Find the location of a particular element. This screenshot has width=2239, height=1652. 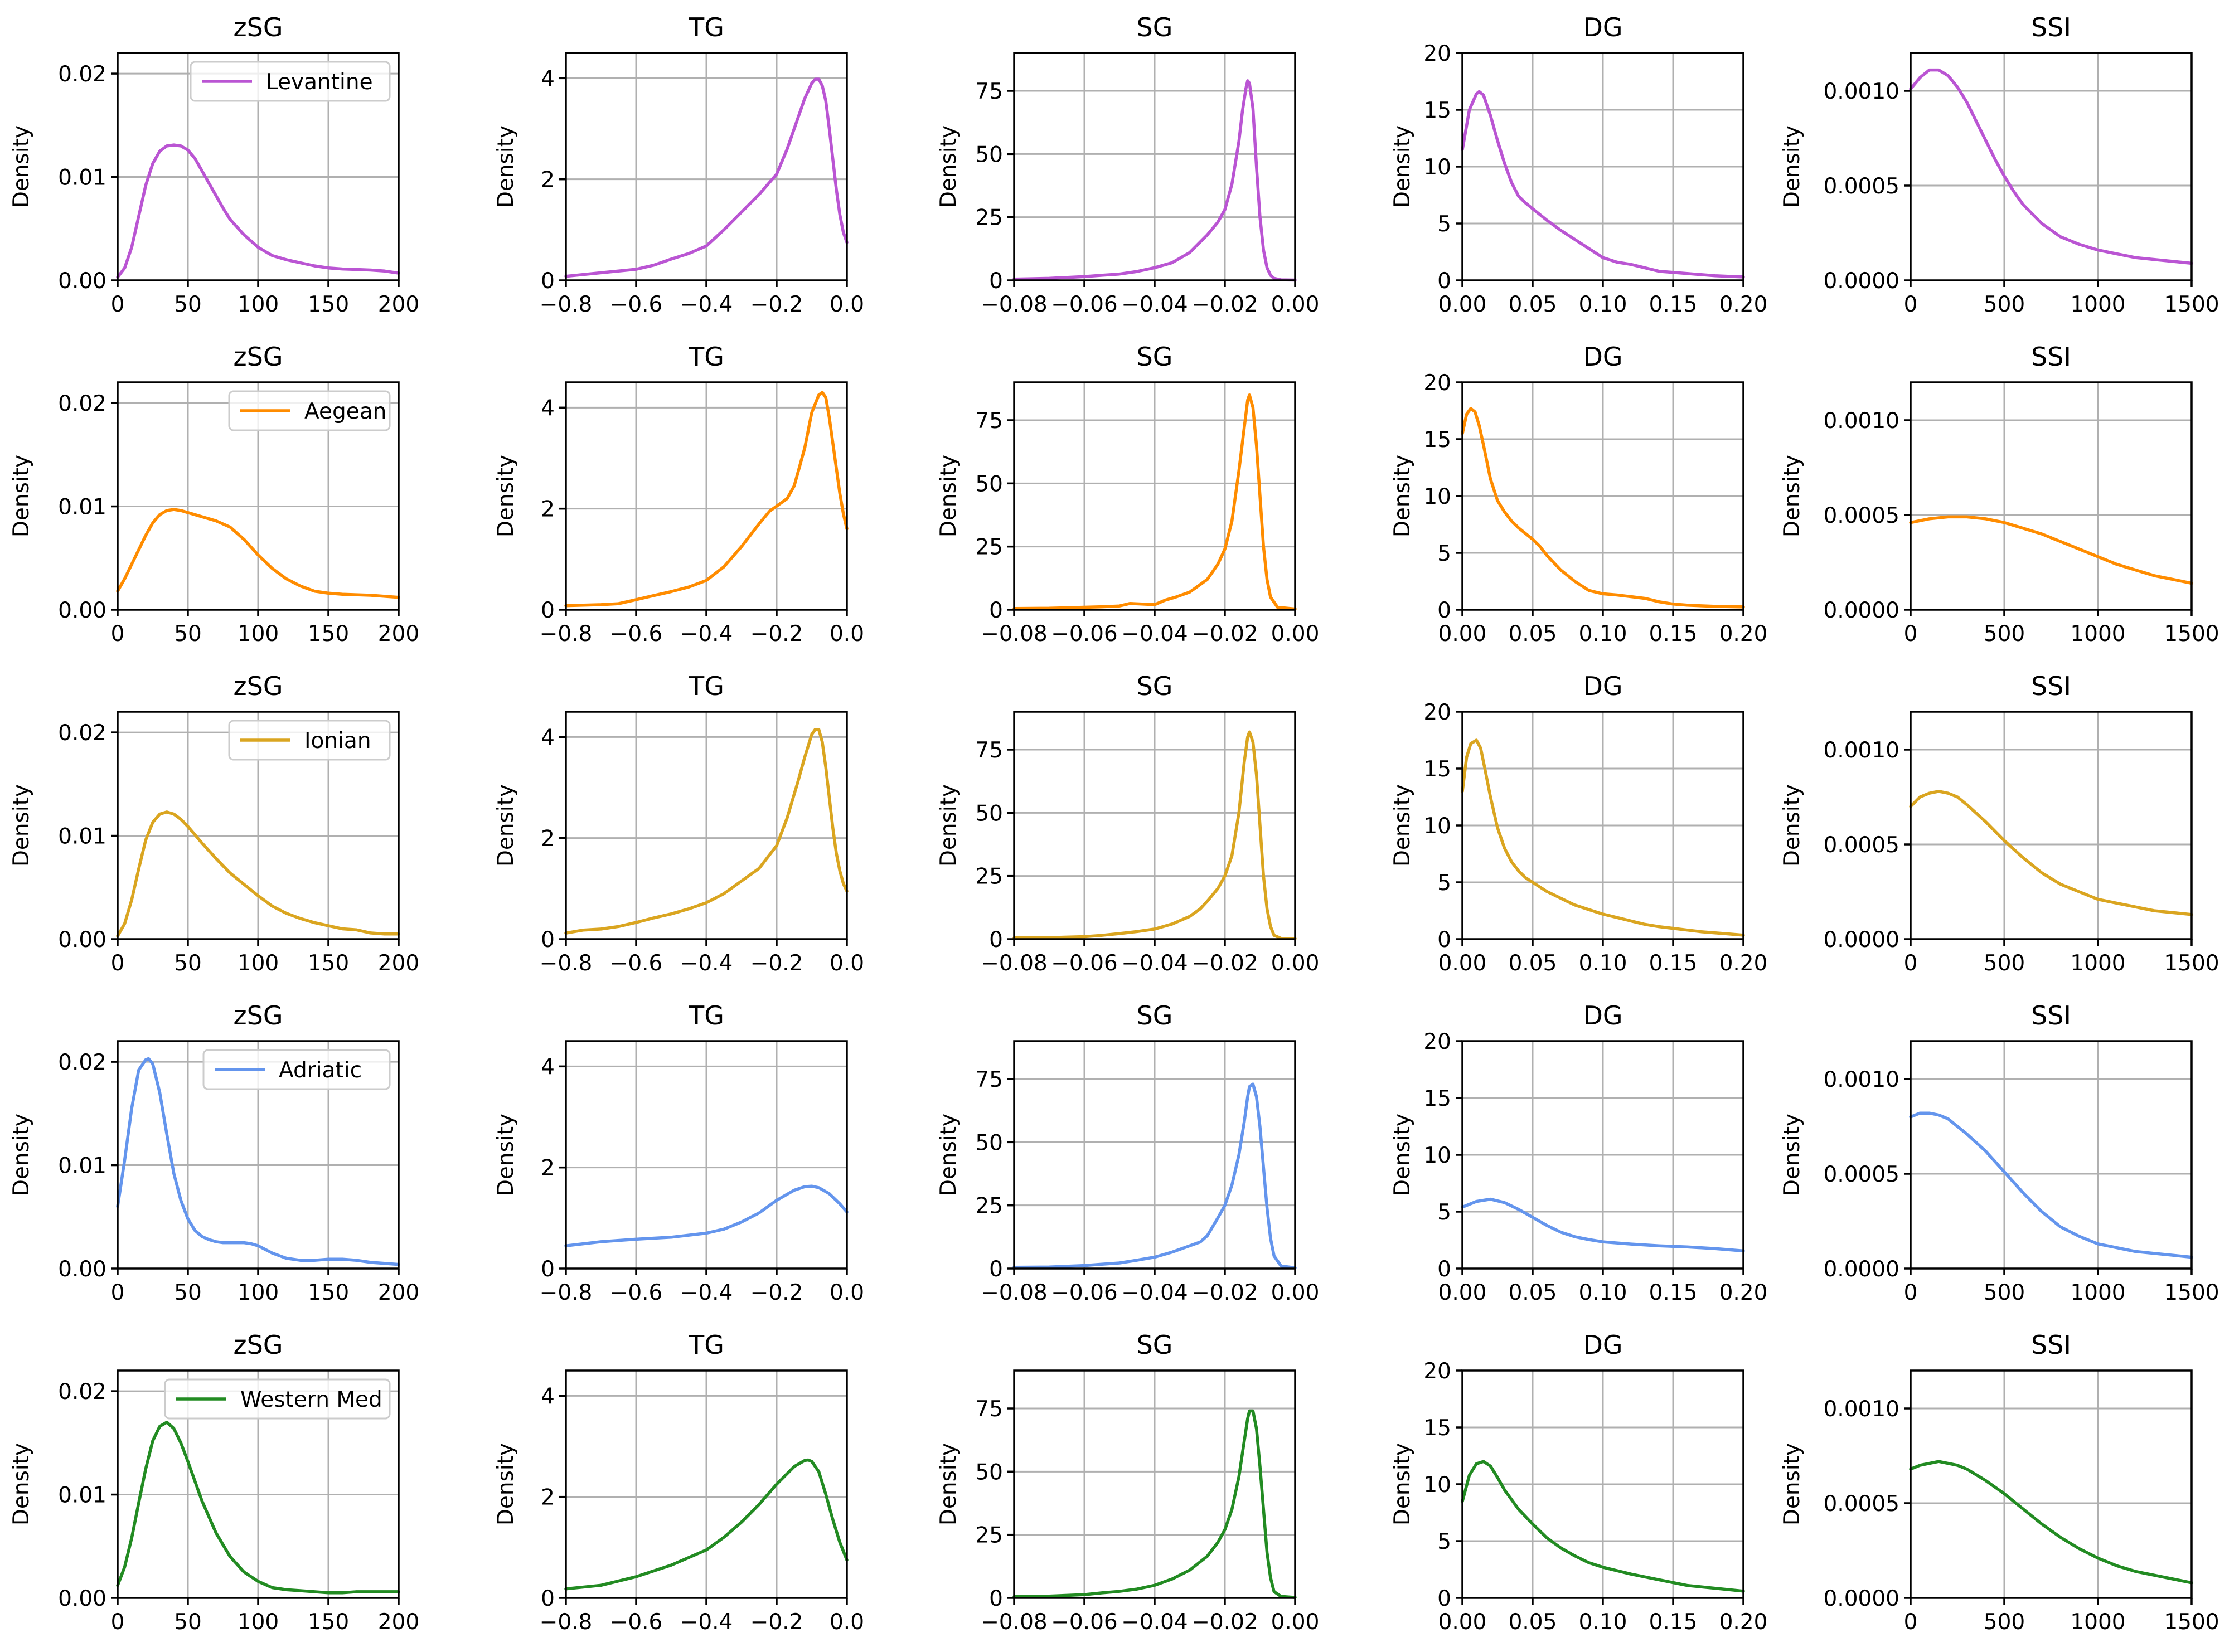

panel-ionian-zsg: zSG 0 50 100 150 200 0.00 0.01 0.02 Density Ionian is located at coordinates (214, 824).